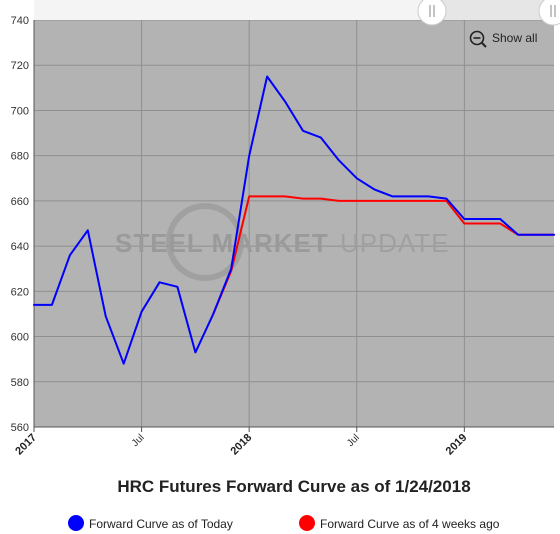 Image resolution: width=560 pixels, height=534 pixels. I want to click on x-axis-ticks: 2017 Jul 2018 Jul 2019, so click(241, 442).